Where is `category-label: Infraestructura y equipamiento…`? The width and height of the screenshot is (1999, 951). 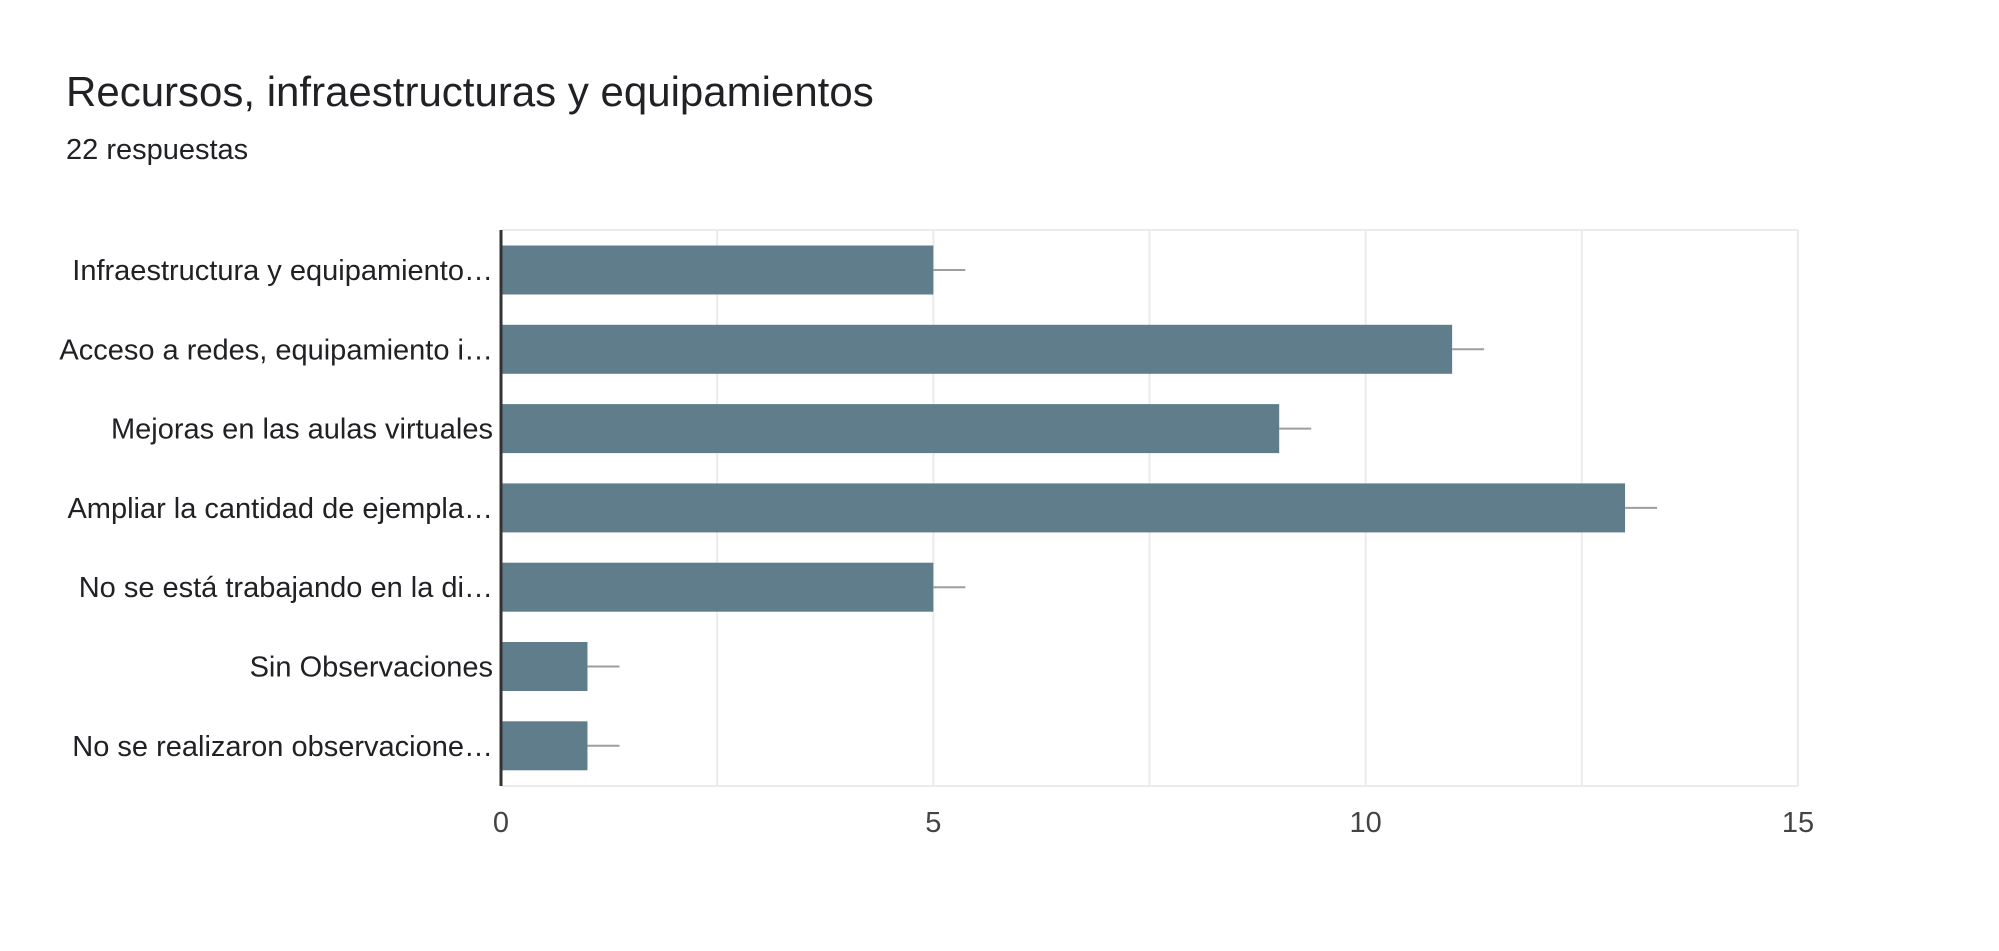
category-label: Infraestructura y equipamiento… is located at coordinates (282, 271).